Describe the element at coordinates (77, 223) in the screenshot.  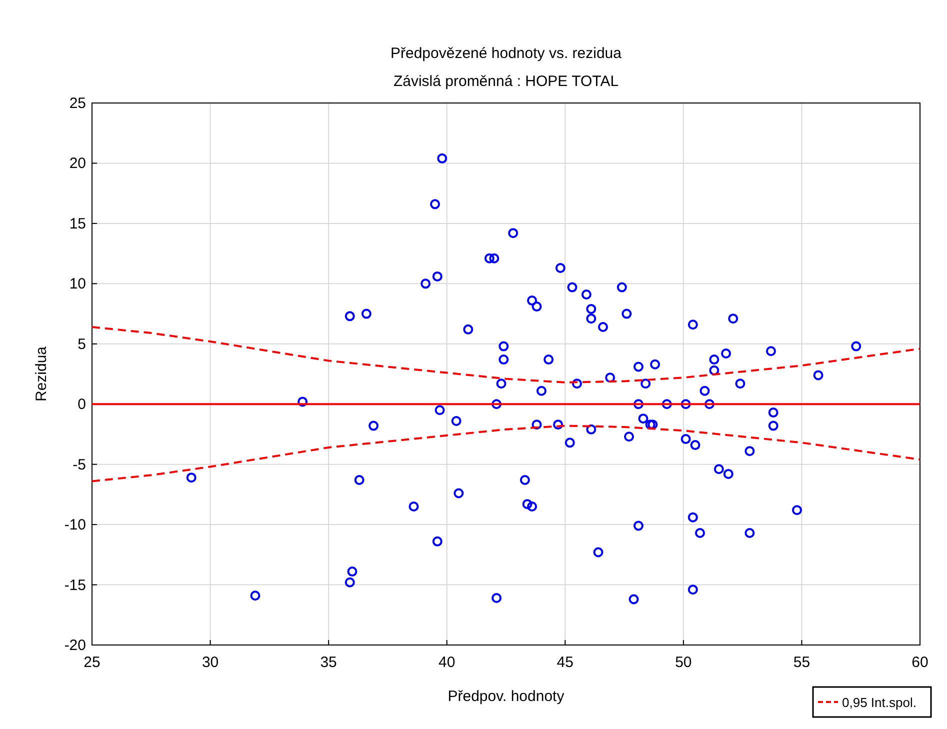
I see `y-tick-label: 15` at that location.